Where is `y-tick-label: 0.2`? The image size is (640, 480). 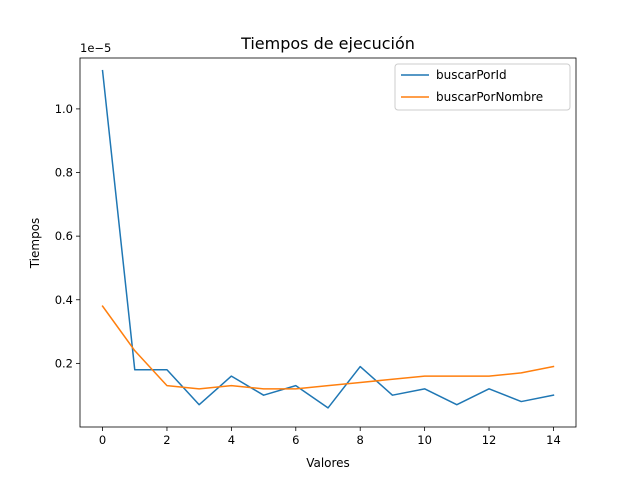
y-tick-label: 0.2 is located at coordinates (64, 363).